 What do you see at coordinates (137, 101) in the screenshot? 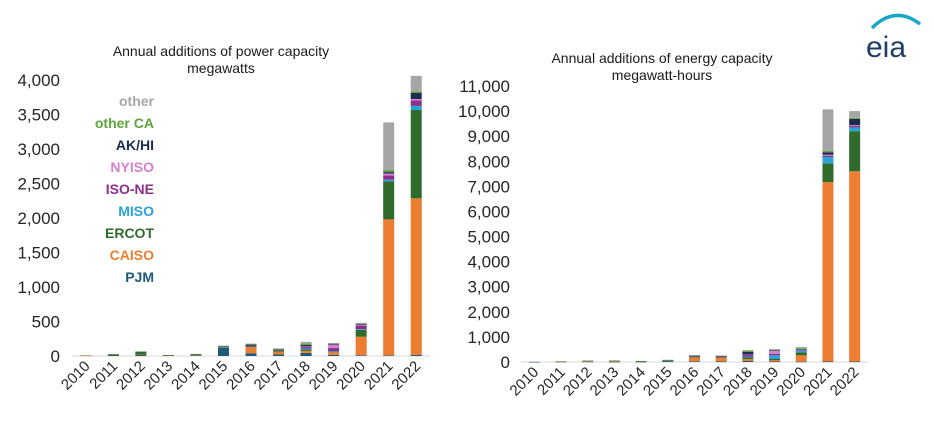
I see `legend-item: other` at bounding box center [137, 101].